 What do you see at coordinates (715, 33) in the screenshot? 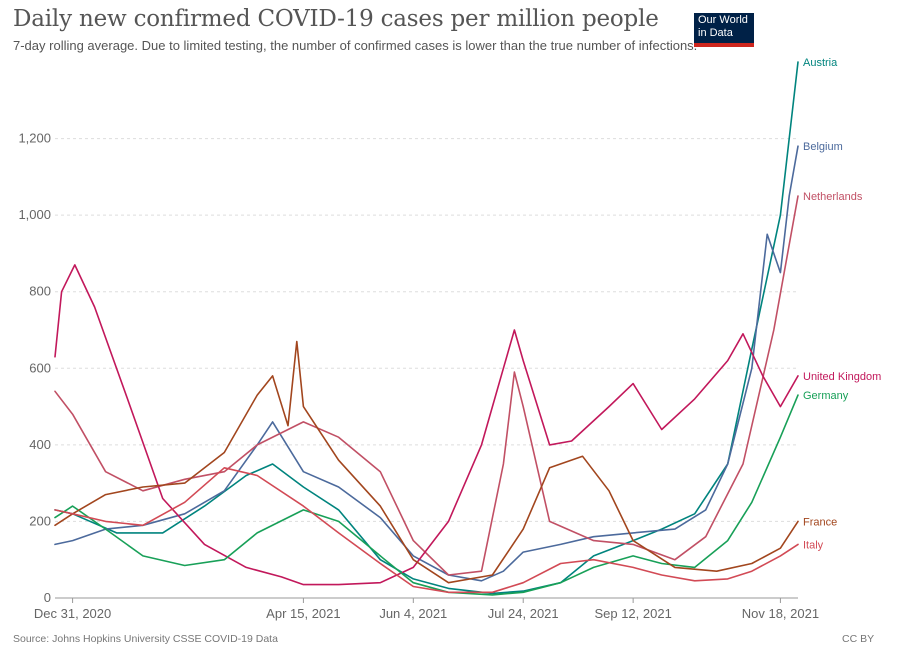
I see `logo-line-2: in Data` at bounding box center [715, 33].